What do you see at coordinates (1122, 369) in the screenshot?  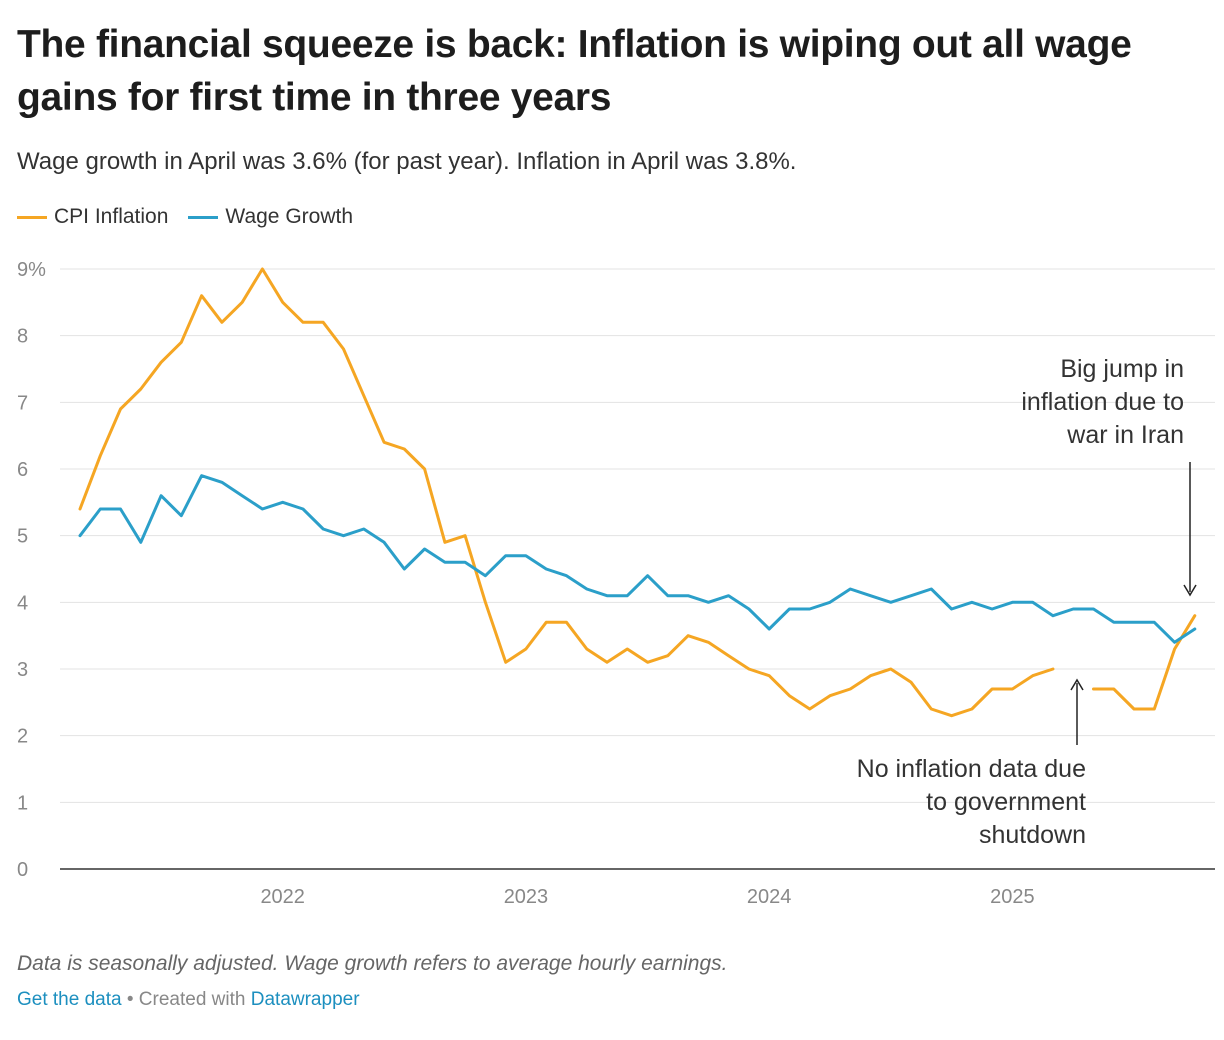 I see `annotation-text-iran: Big jump in` at bounding box center [1122, 369].